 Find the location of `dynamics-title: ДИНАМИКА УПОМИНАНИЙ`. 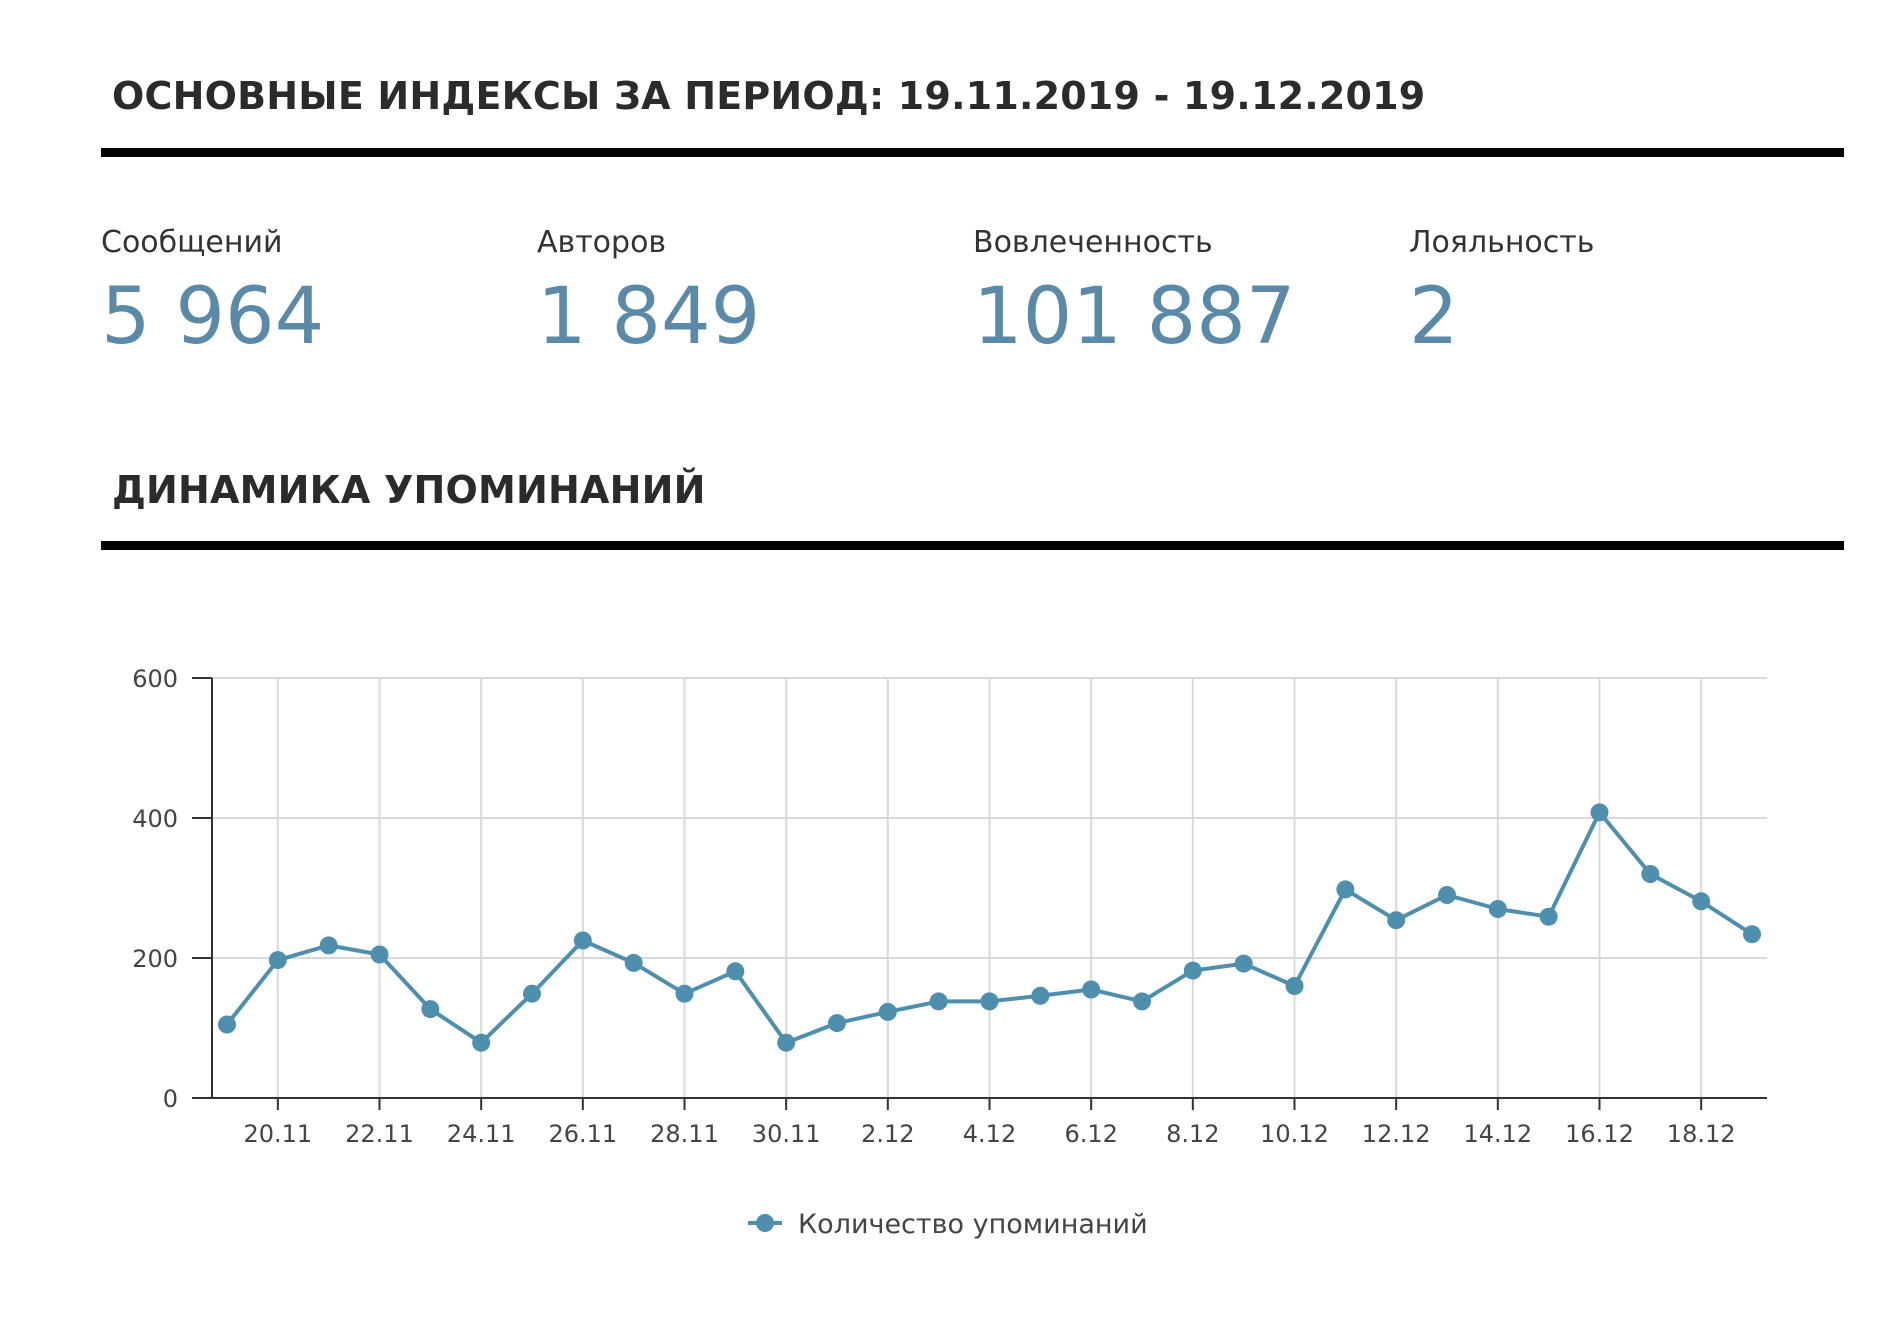

dynamics-title: ДИНАМИКА УПОМИНАНИЙ is located at coordinates (409, 490).